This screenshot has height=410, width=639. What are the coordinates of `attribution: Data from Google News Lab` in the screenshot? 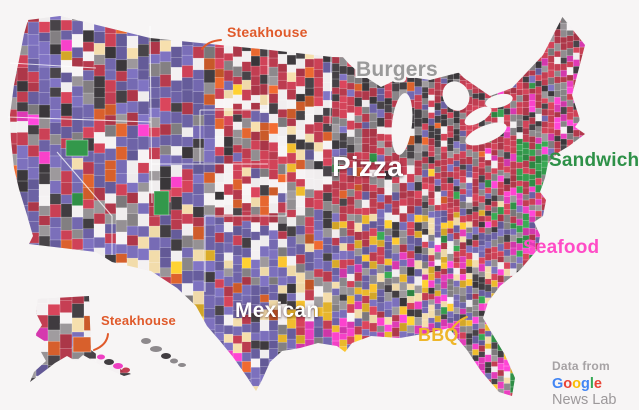 It's located at (595, 384).